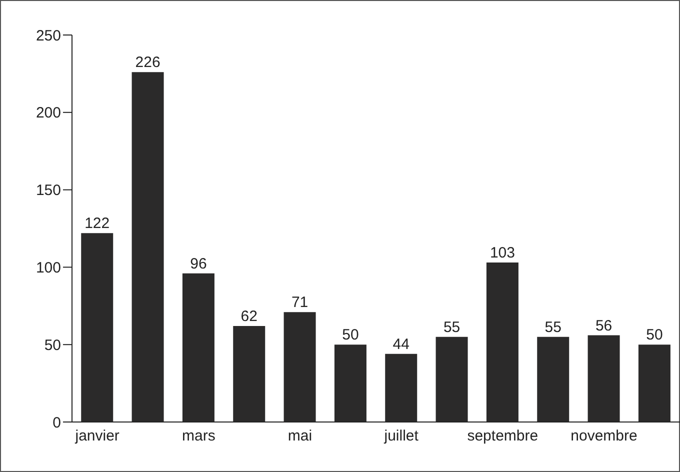  I want to click on data-label: 226, so click(147, 63).